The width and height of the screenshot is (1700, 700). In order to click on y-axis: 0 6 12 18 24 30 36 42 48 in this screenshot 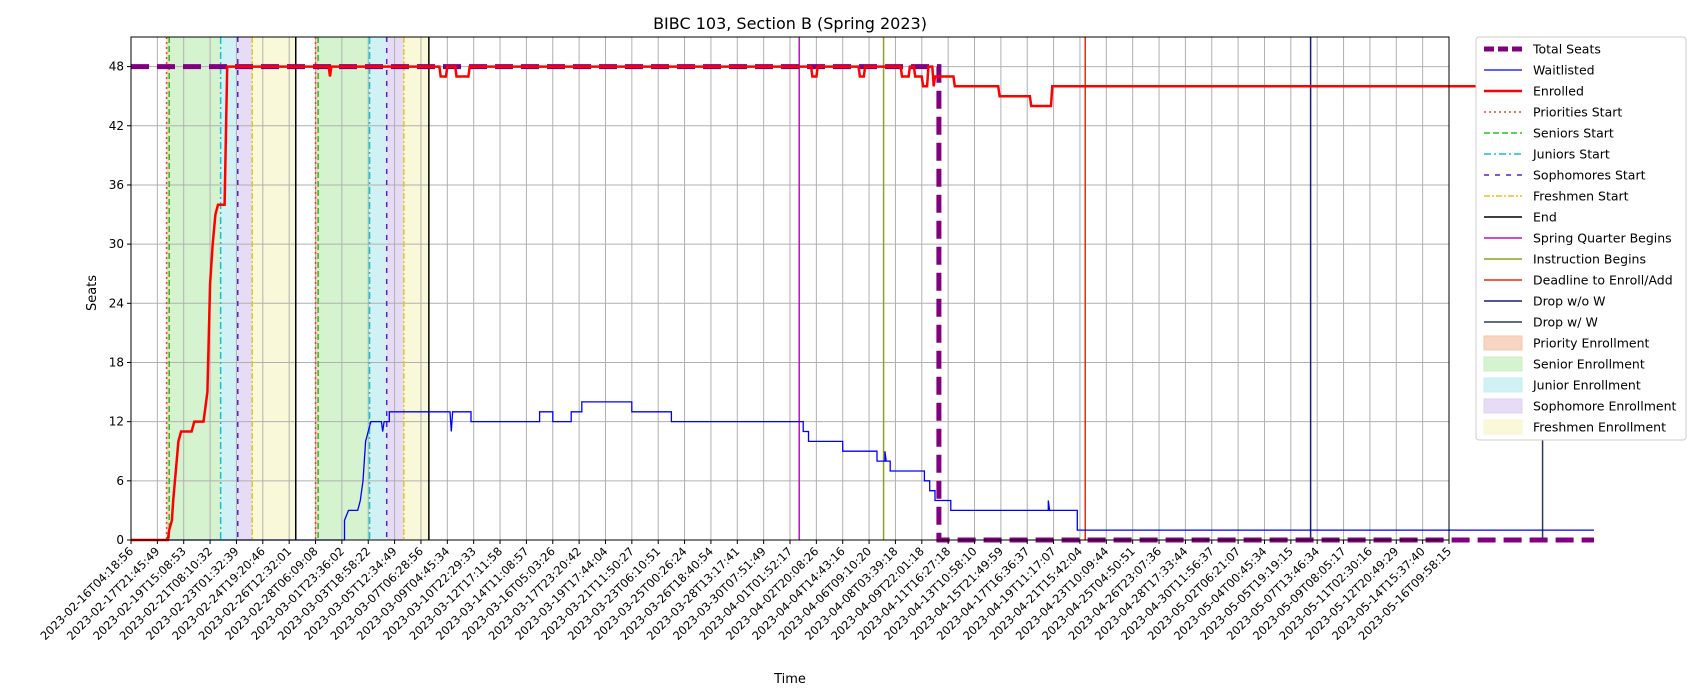, I will do `click(120, 303)`.